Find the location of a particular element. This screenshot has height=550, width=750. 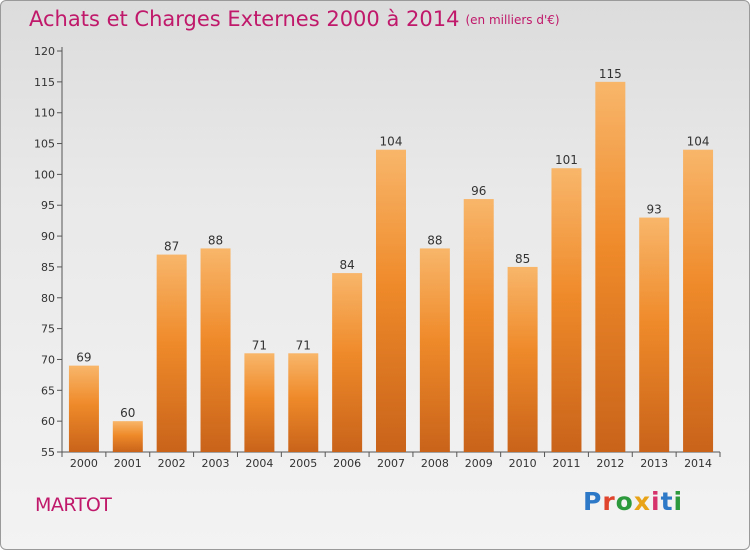

logo-letter: x is located at coordinates (642, 501).